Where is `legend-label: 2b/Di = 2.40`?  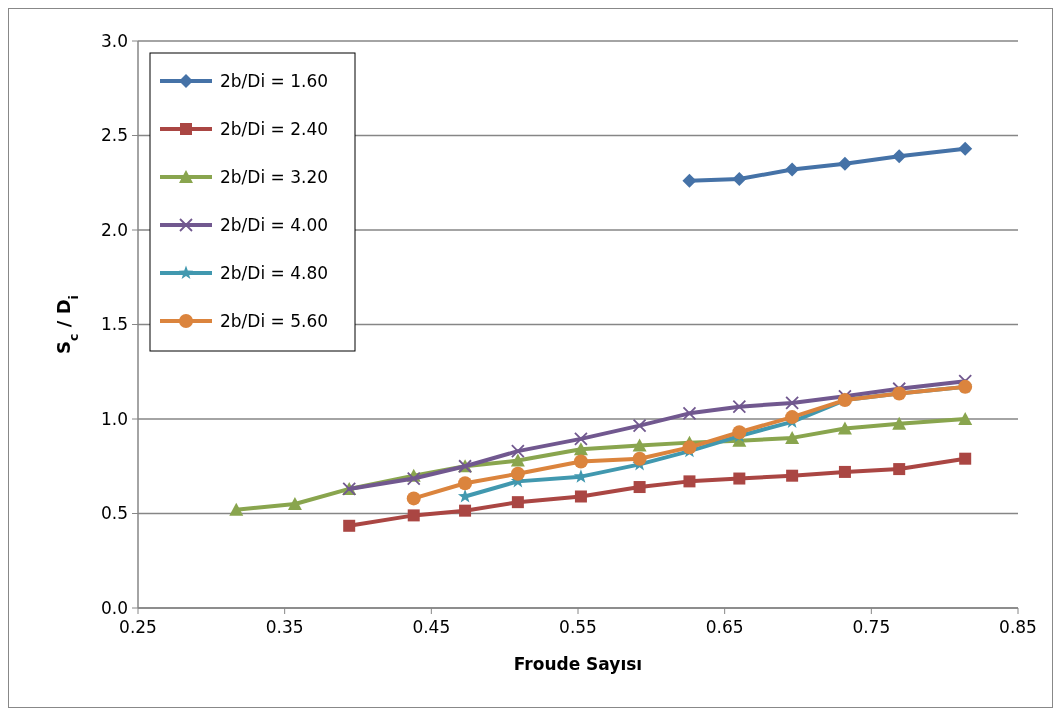 legend-label: 2b/Di = 2.40 is located at coordinates (274, 128).